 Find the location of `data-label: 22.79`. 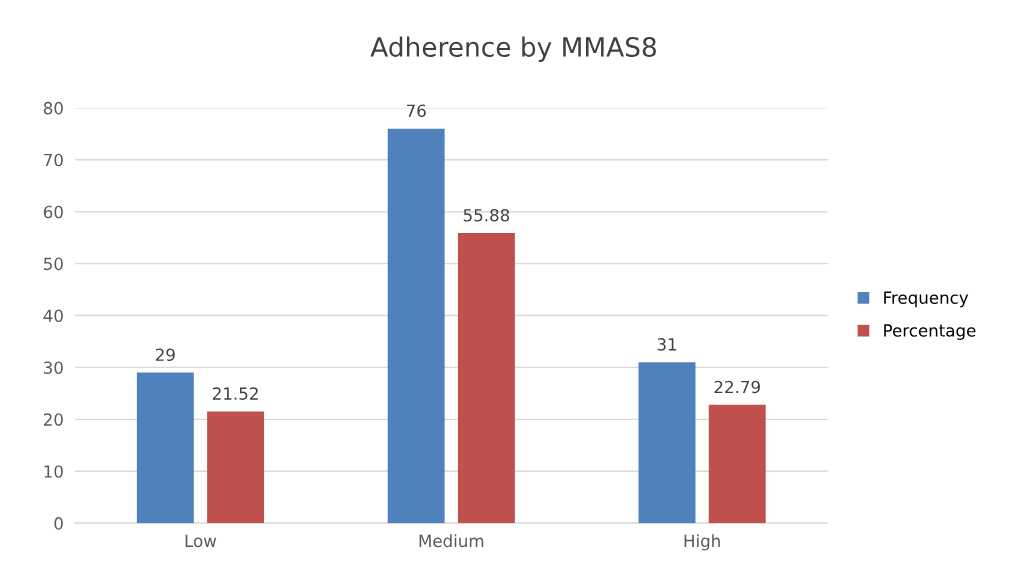

data-label: 22.79 is located at coordinates (737, 387).